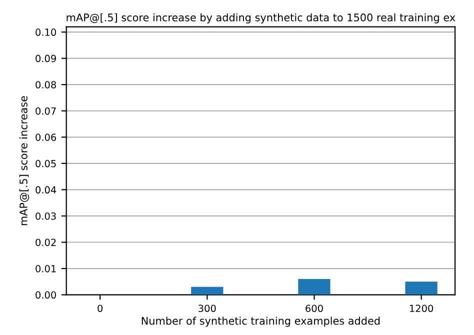 This screenshot has width=474, height=335. What do you see at coordinates (46, 216) in the screenshot?
I see `y-tick-label: 0.03` at bounding box center [46, 216].